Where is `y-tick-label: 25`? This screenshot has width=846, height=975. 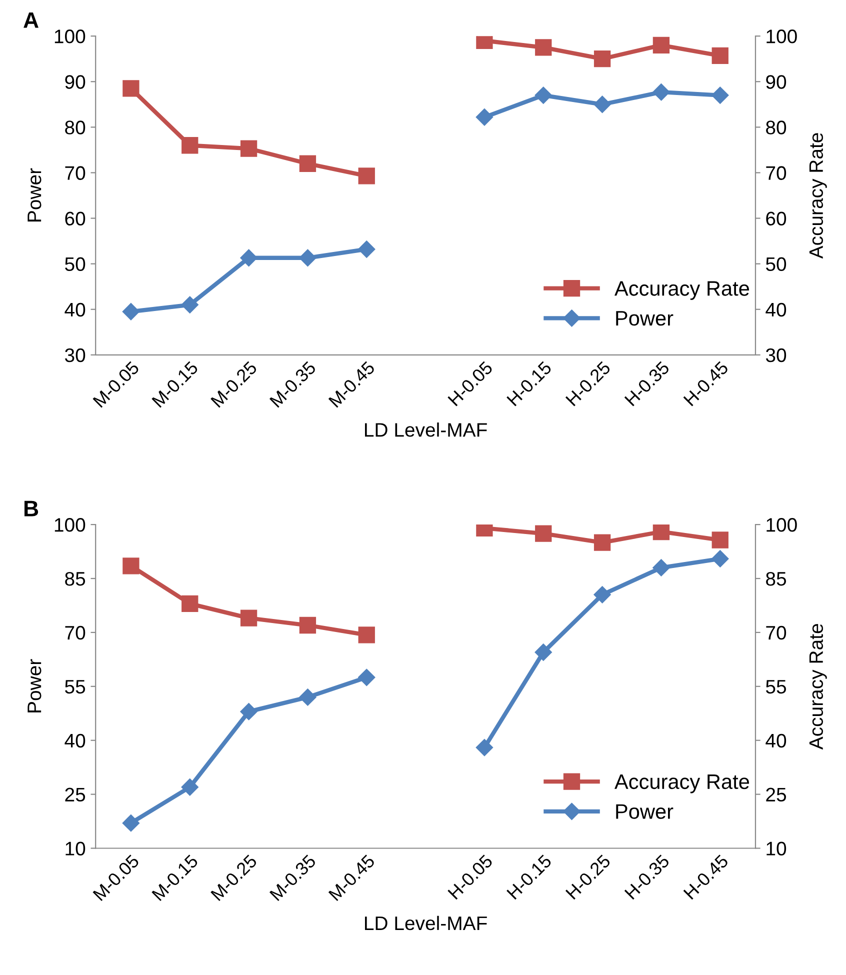
y-tick-label: 25 is located at coordinates (75, 795).